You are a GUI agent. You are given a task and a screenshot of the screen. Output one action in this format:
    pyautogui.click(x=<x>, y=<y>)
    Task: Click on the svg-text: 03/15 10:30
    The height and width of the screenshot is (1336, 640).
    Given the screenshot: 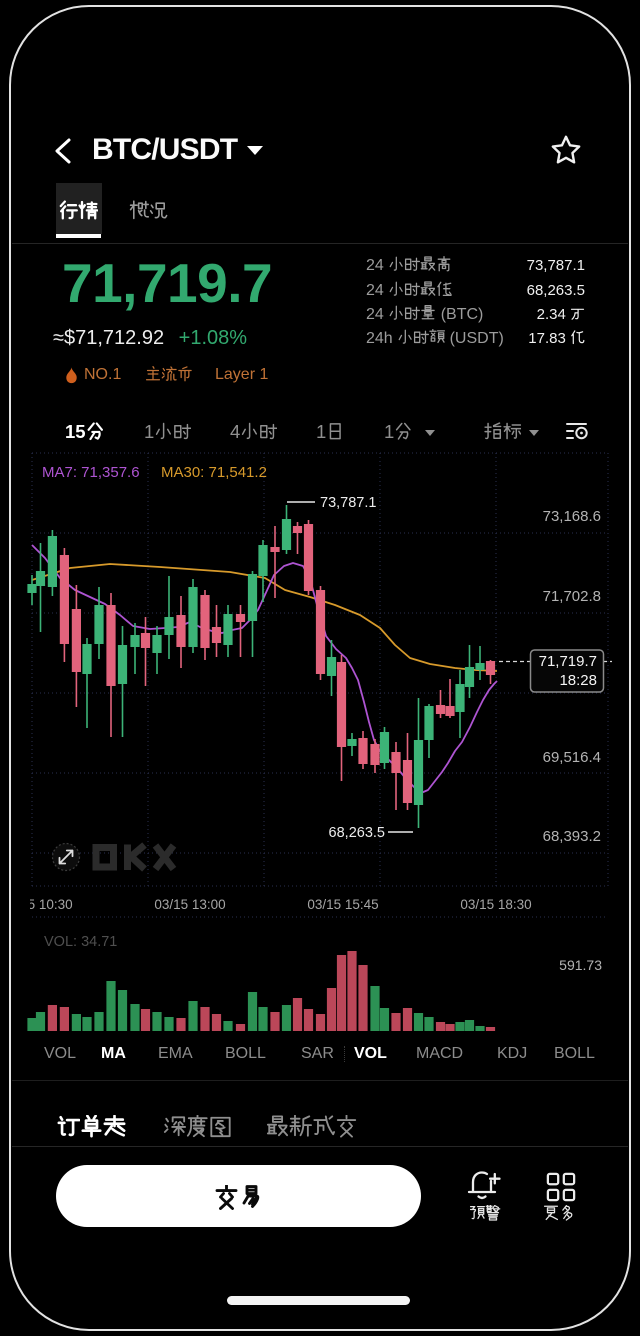 What is the action you would take?
    pyautogui.click(x=36, y=904)
    